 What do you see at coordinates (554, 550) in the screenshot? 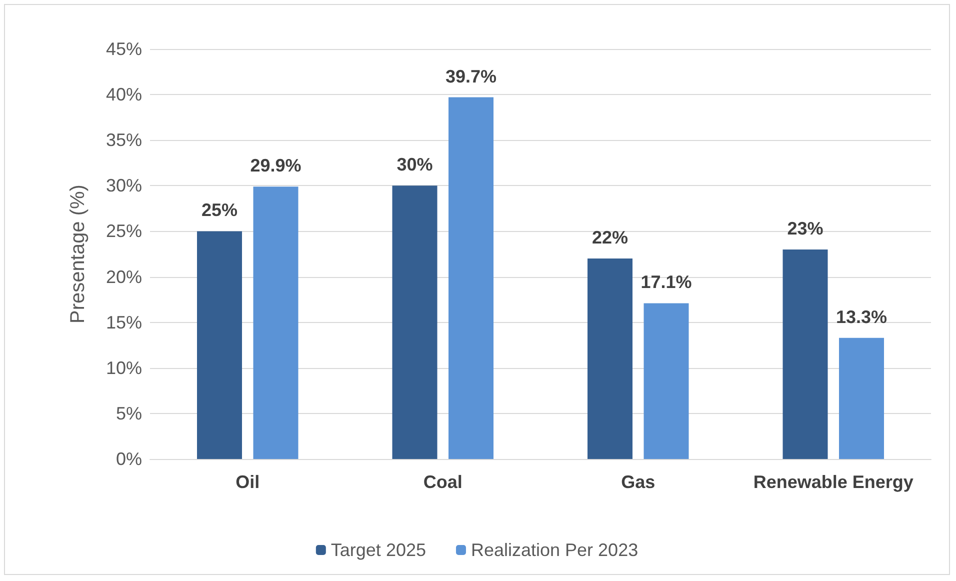
I see `legend-label: Realization Per 2023` at bounding box center [554, 550].